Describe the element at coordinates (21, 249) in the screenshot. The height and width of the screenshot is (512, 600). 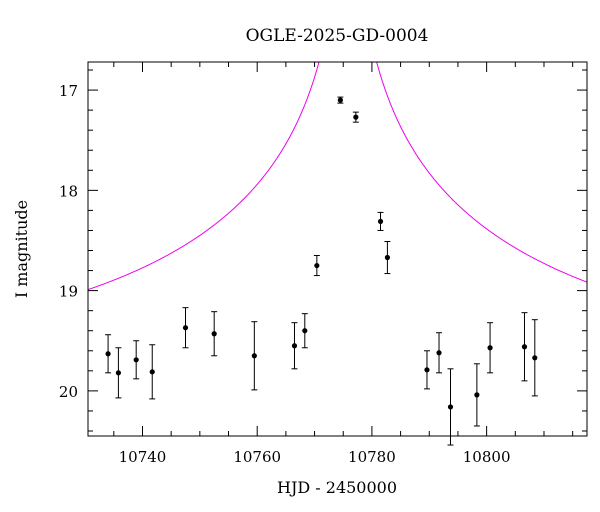
I see `y-axis-label: I magnitude` at that location.